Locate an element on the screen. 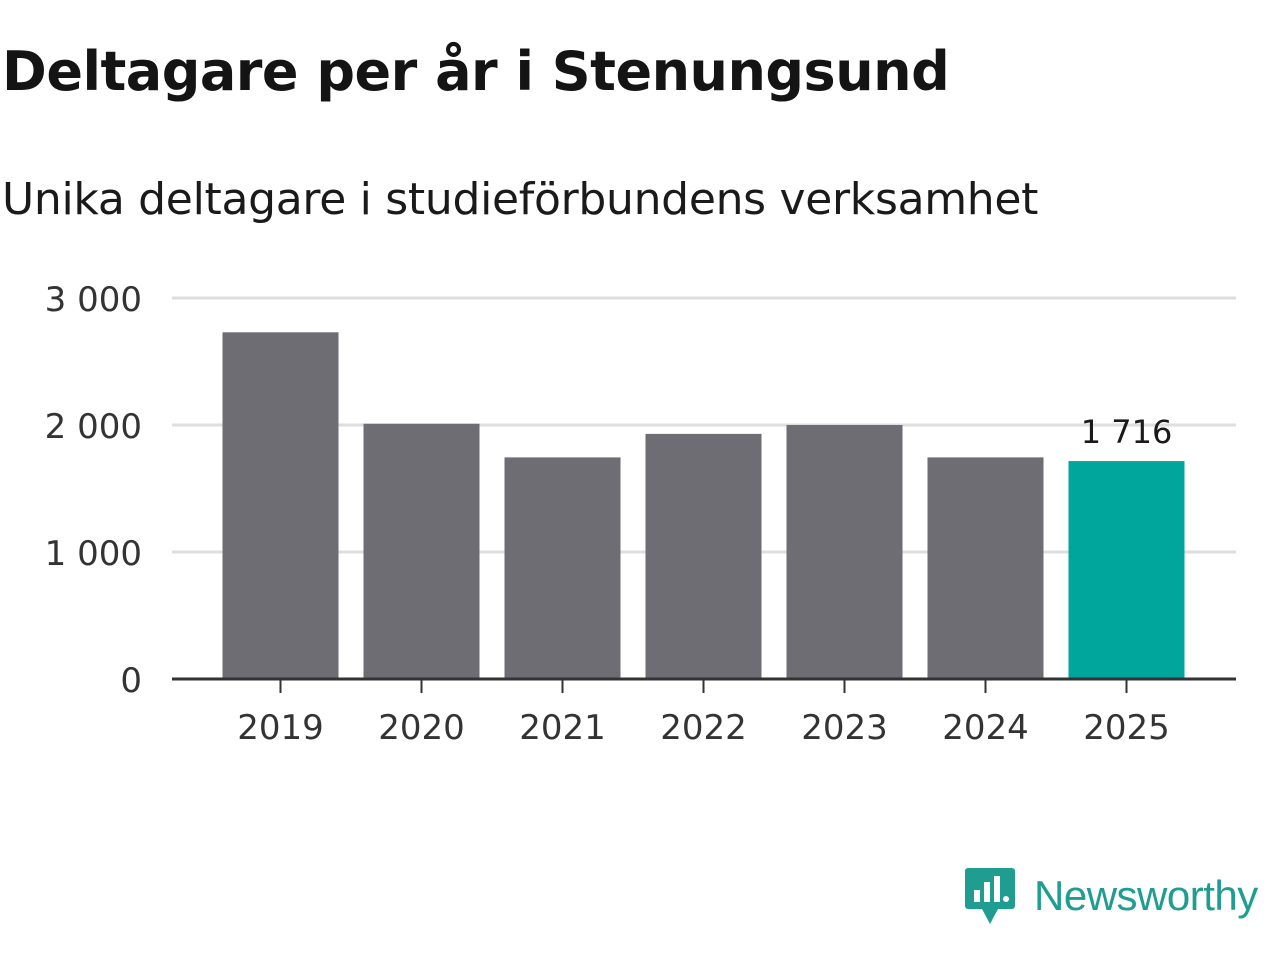  x-tick-label-2024: 2024 is located at coordinates (985, 728).